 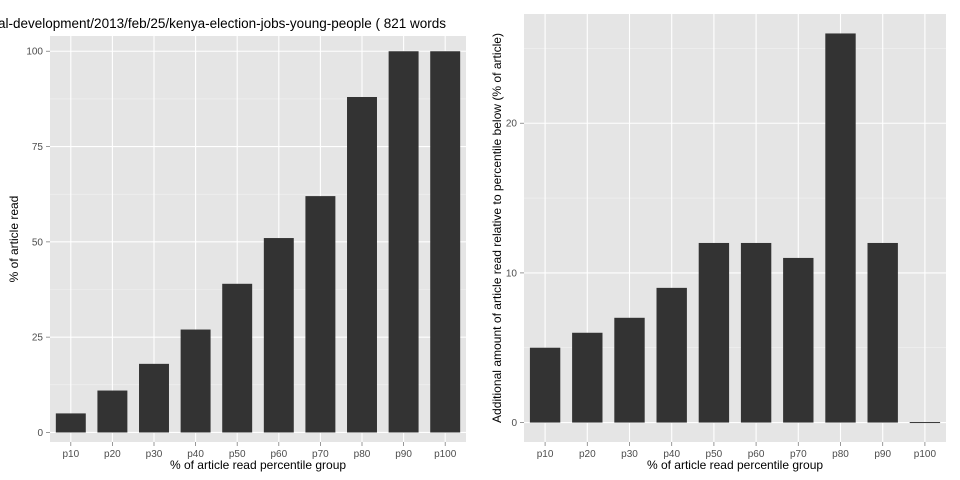 I want to click on chart-left-x-tick-label: p50, so click(x=237, y=454).